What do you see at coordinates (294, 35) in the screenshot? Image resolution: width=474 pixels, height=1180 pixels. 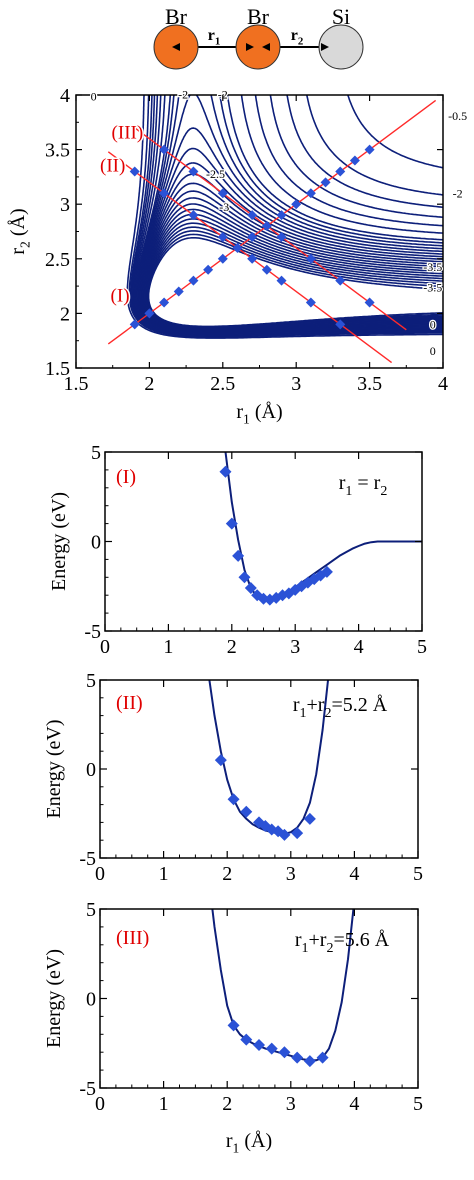 I see `bond-label-2-main: r` at bounding box center [294, 35].